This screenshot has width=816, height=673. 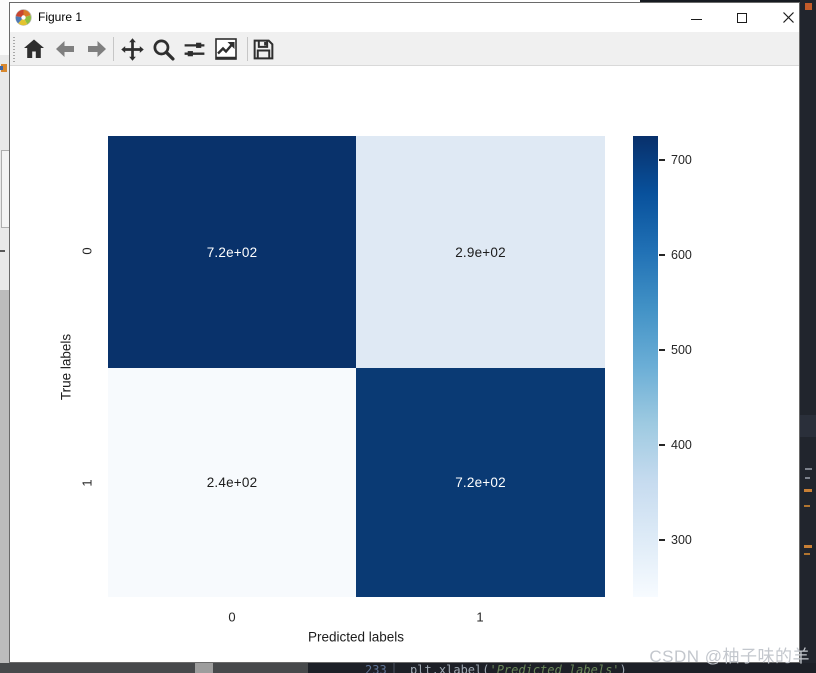 What do you see at coordinates (681, 255) in the screenshot?
I see `colorbar-tick-label: 600` at bounding box center [681, 255].